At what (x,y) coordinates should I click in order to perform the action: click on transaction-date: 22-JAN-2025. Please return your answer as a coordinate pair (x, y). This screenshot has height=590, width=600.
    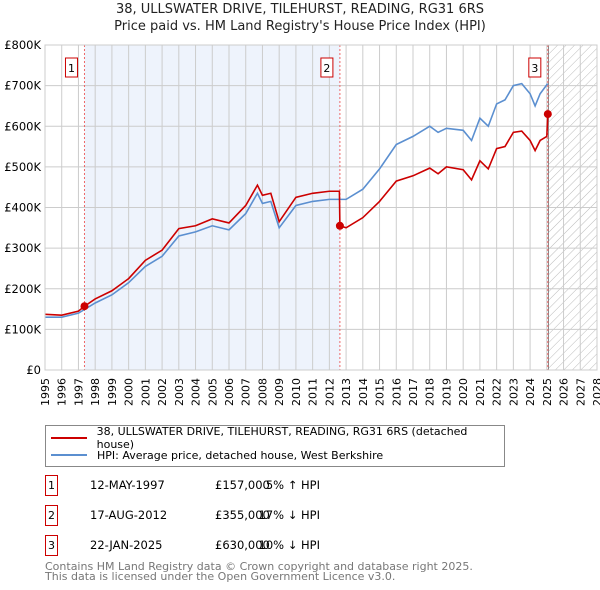
    Looking at the image, I should click on (126, 545).